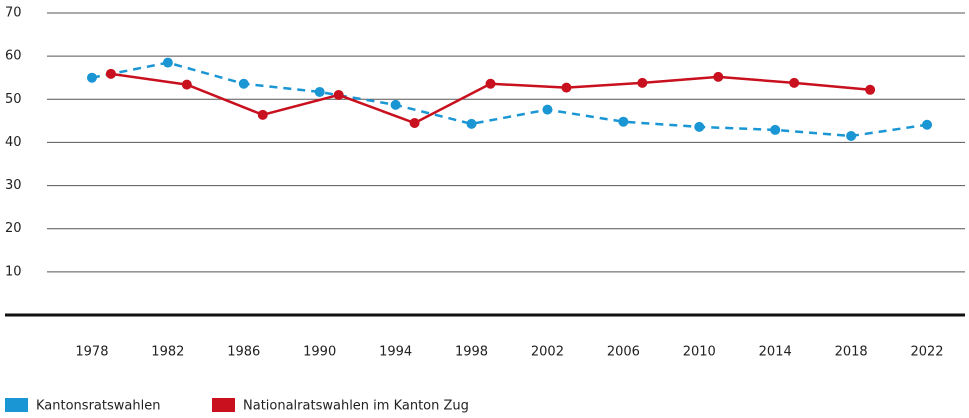 Image resolution: width=969 pixels, height=418 pixels. I want to click on x-tick-label: 1978, so click(91, 352).